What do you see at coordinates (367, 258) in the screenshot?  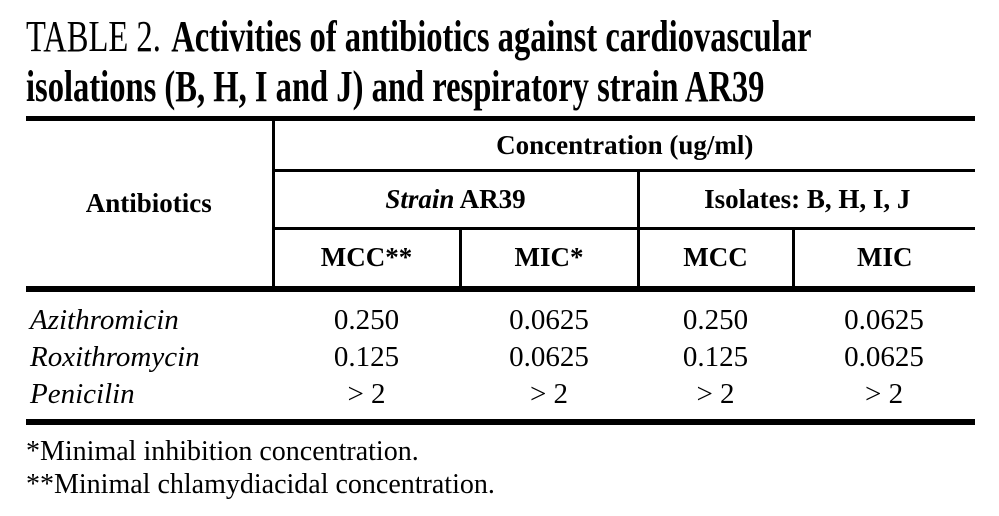 I see `header-mcc-strain: MCC**` at bounding box center [367, 258].